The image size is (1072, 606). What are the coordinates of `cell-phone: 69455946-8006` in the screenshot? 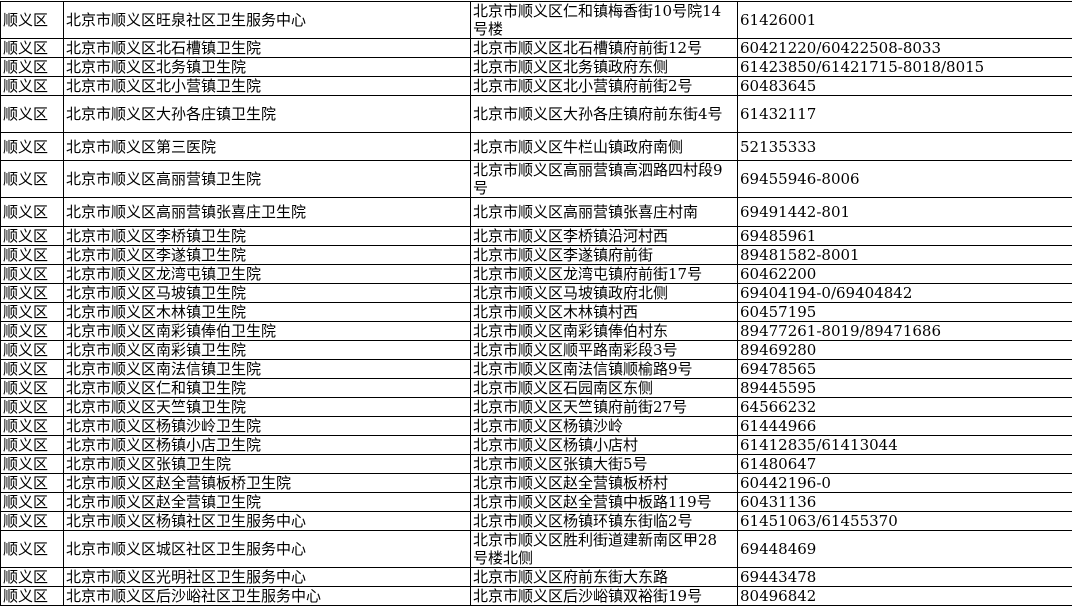 It's located at (905, 179).